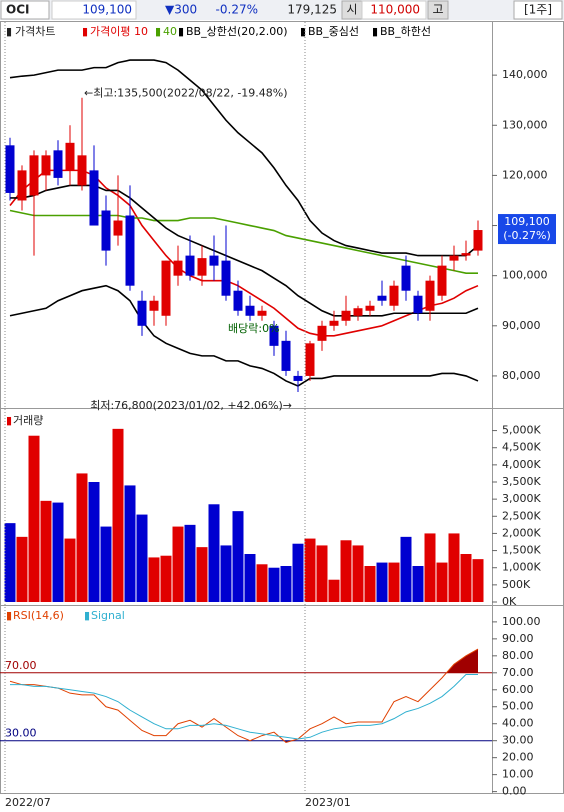 The image size is (564, 812). I want to click on y-tick-label: 500K, so click(516, 584).